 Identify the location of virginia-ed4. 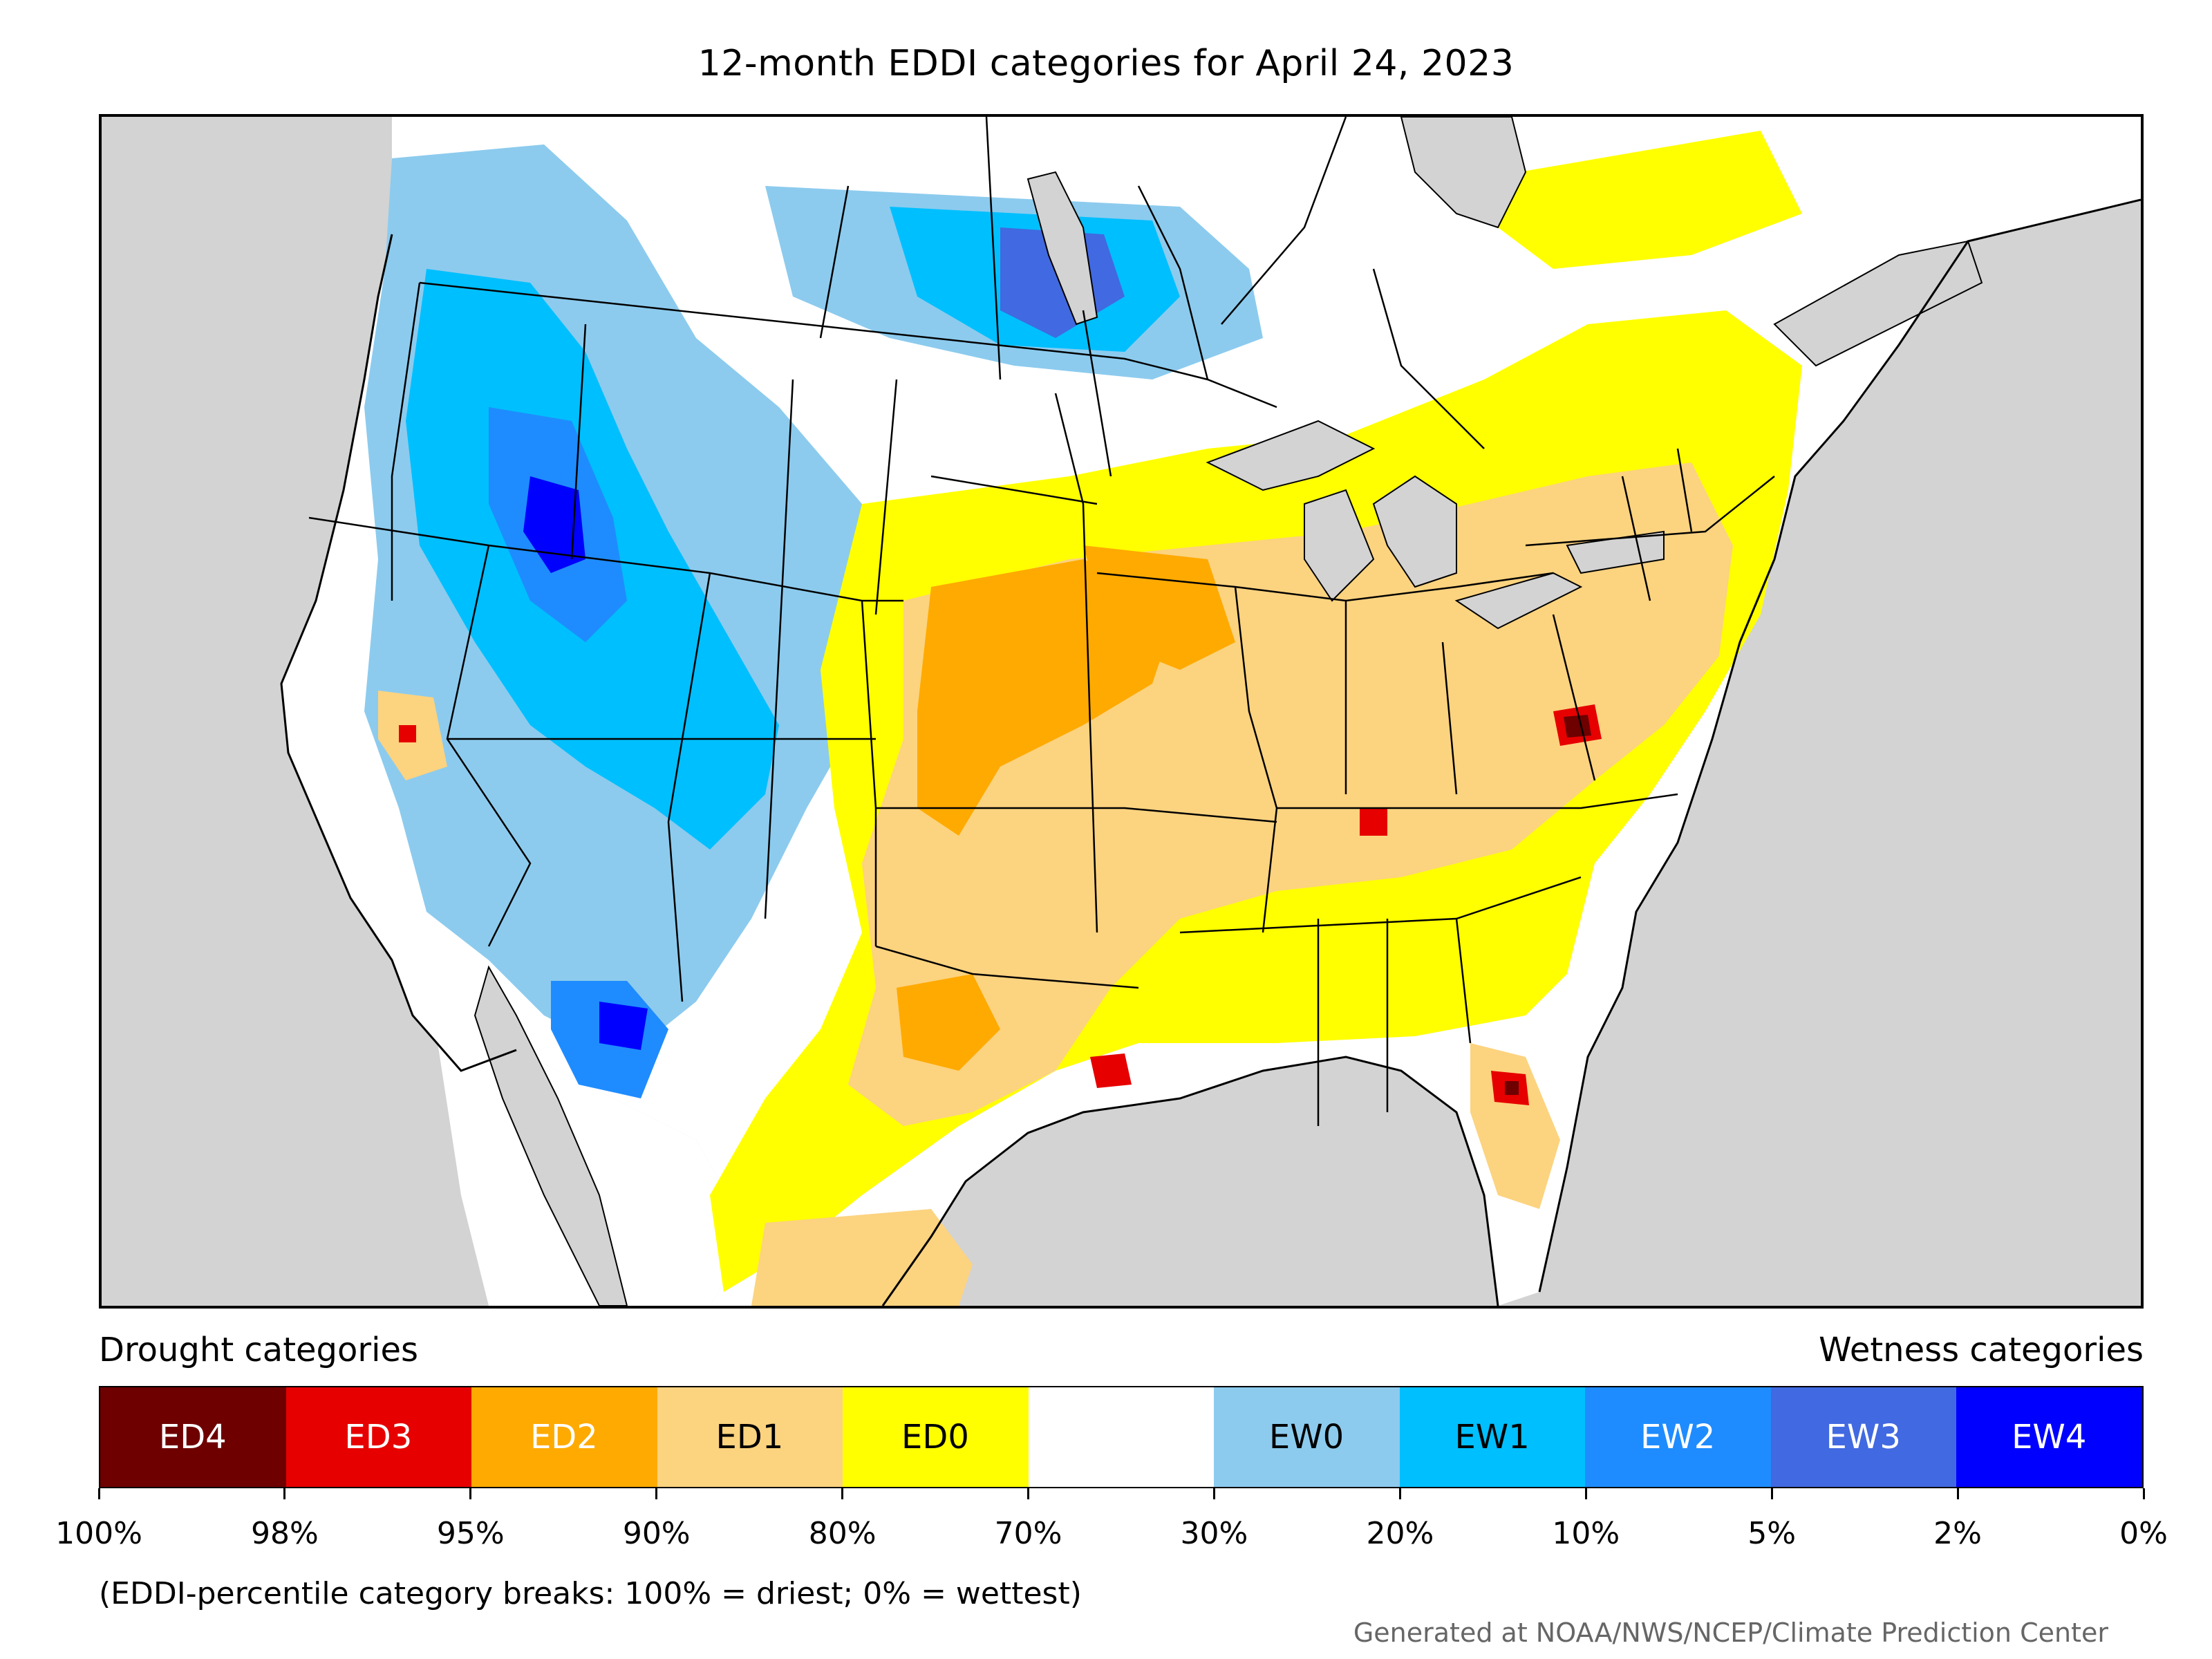
(1577, 726).